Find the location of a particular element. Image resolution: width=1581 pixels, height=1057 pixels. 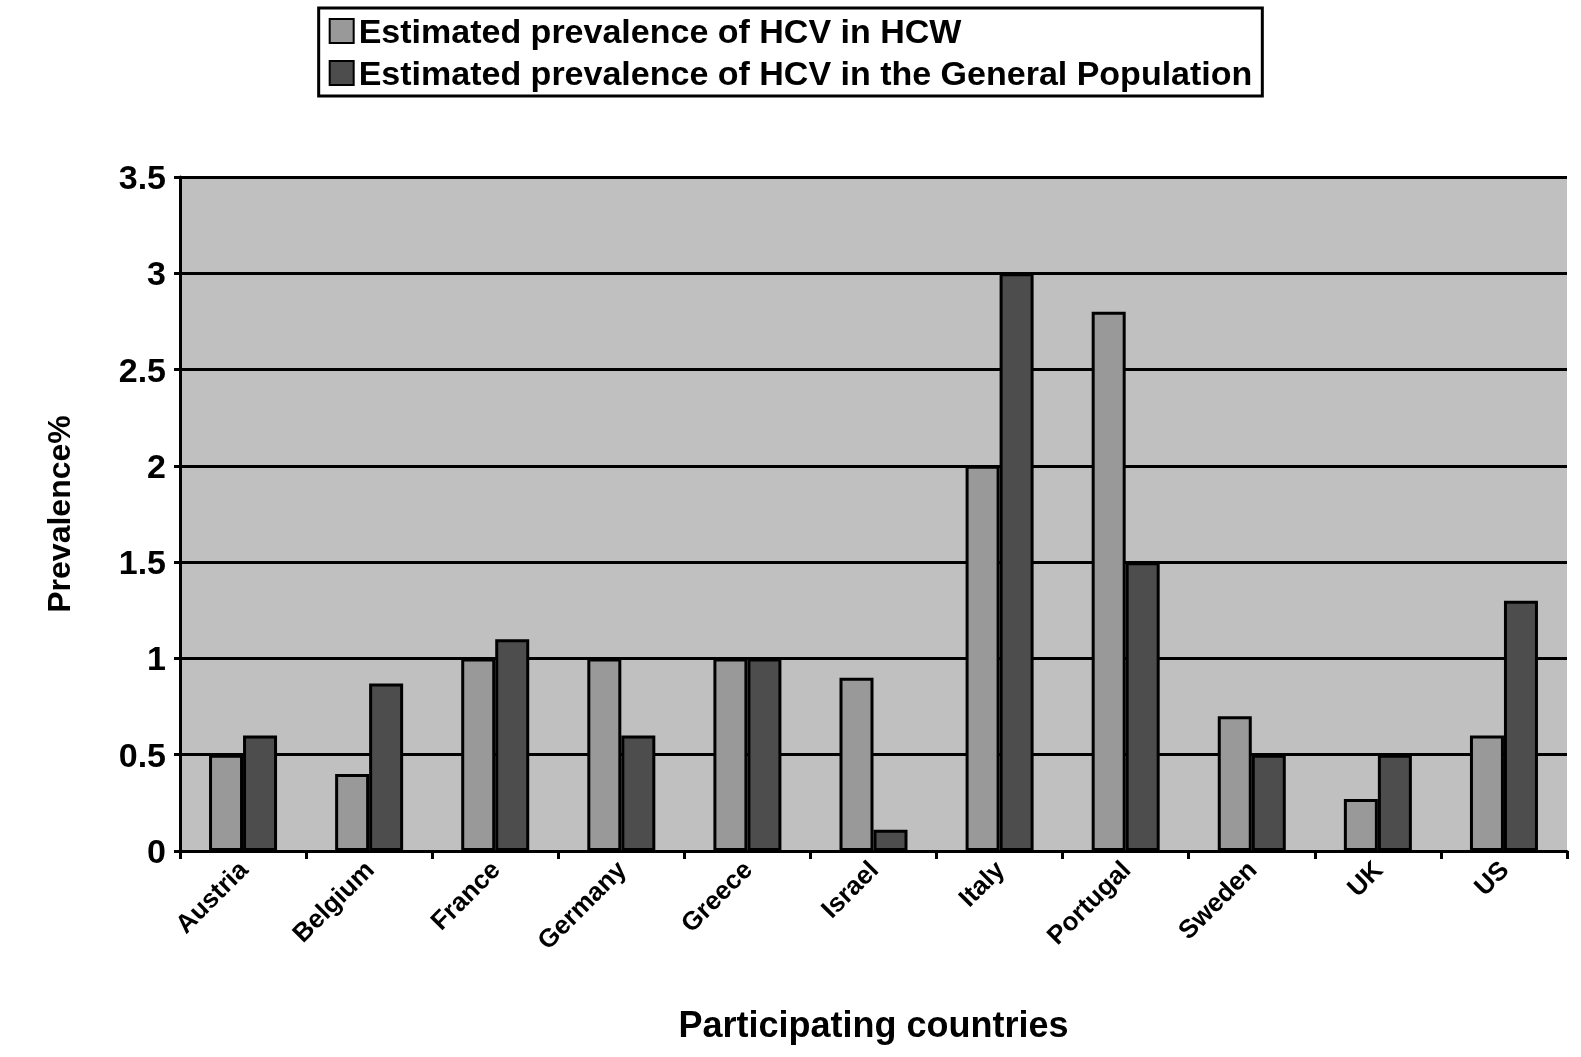

legend-label: Estimated prevalence of HCV in the General Population is located at coordinates (805, 73).